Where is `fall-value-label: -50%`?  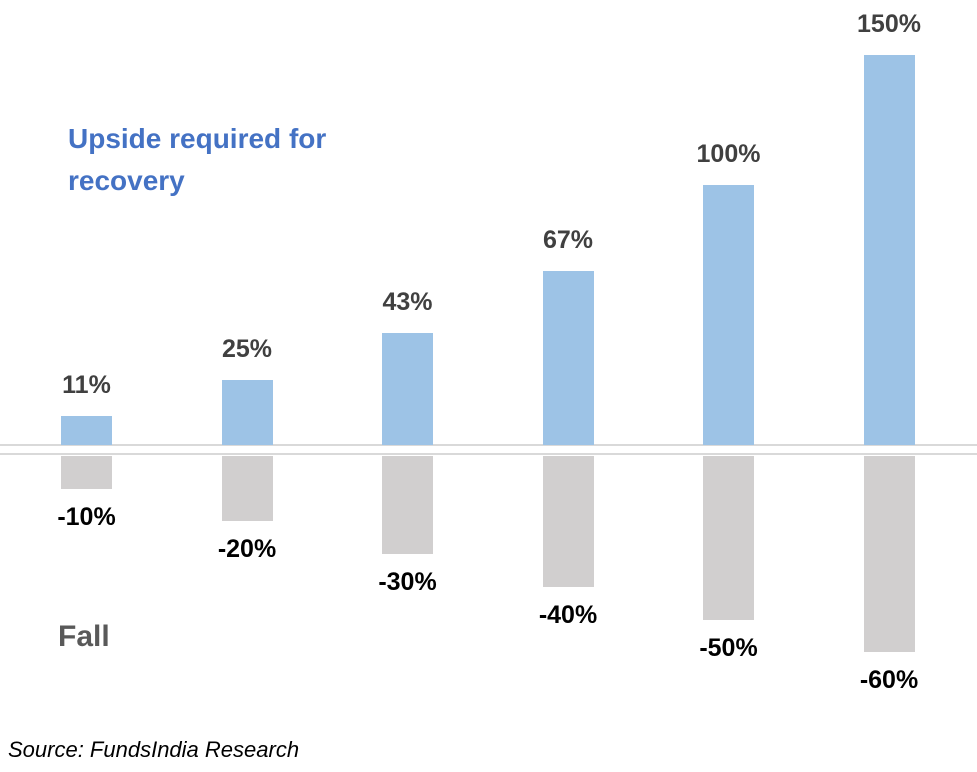
fall-value-label: -50% is located at coordinates (728, 647).